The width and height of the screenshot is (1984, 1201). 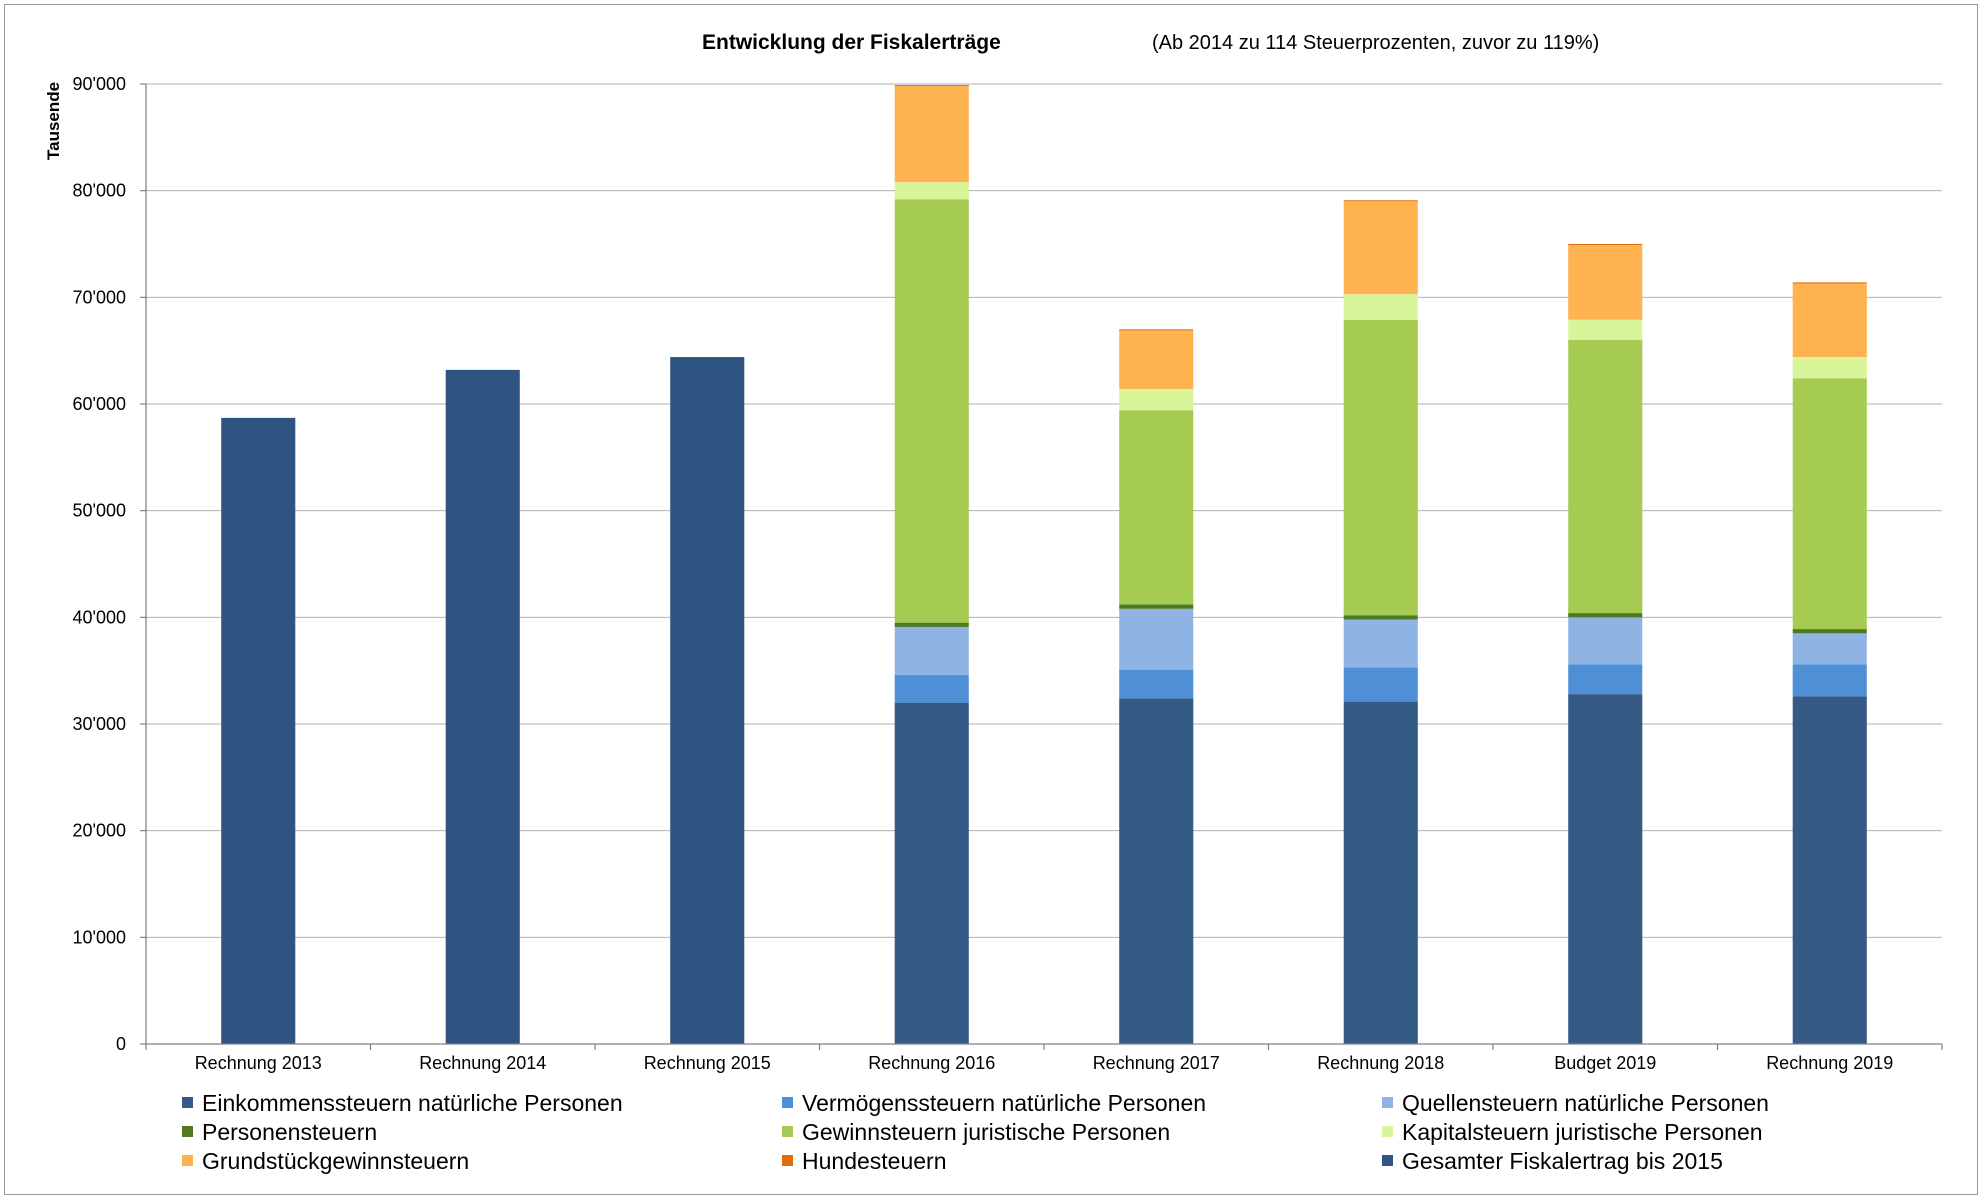 I want to click on x-tick-label: Rechnung 2015, so click(x=707, y=1063).